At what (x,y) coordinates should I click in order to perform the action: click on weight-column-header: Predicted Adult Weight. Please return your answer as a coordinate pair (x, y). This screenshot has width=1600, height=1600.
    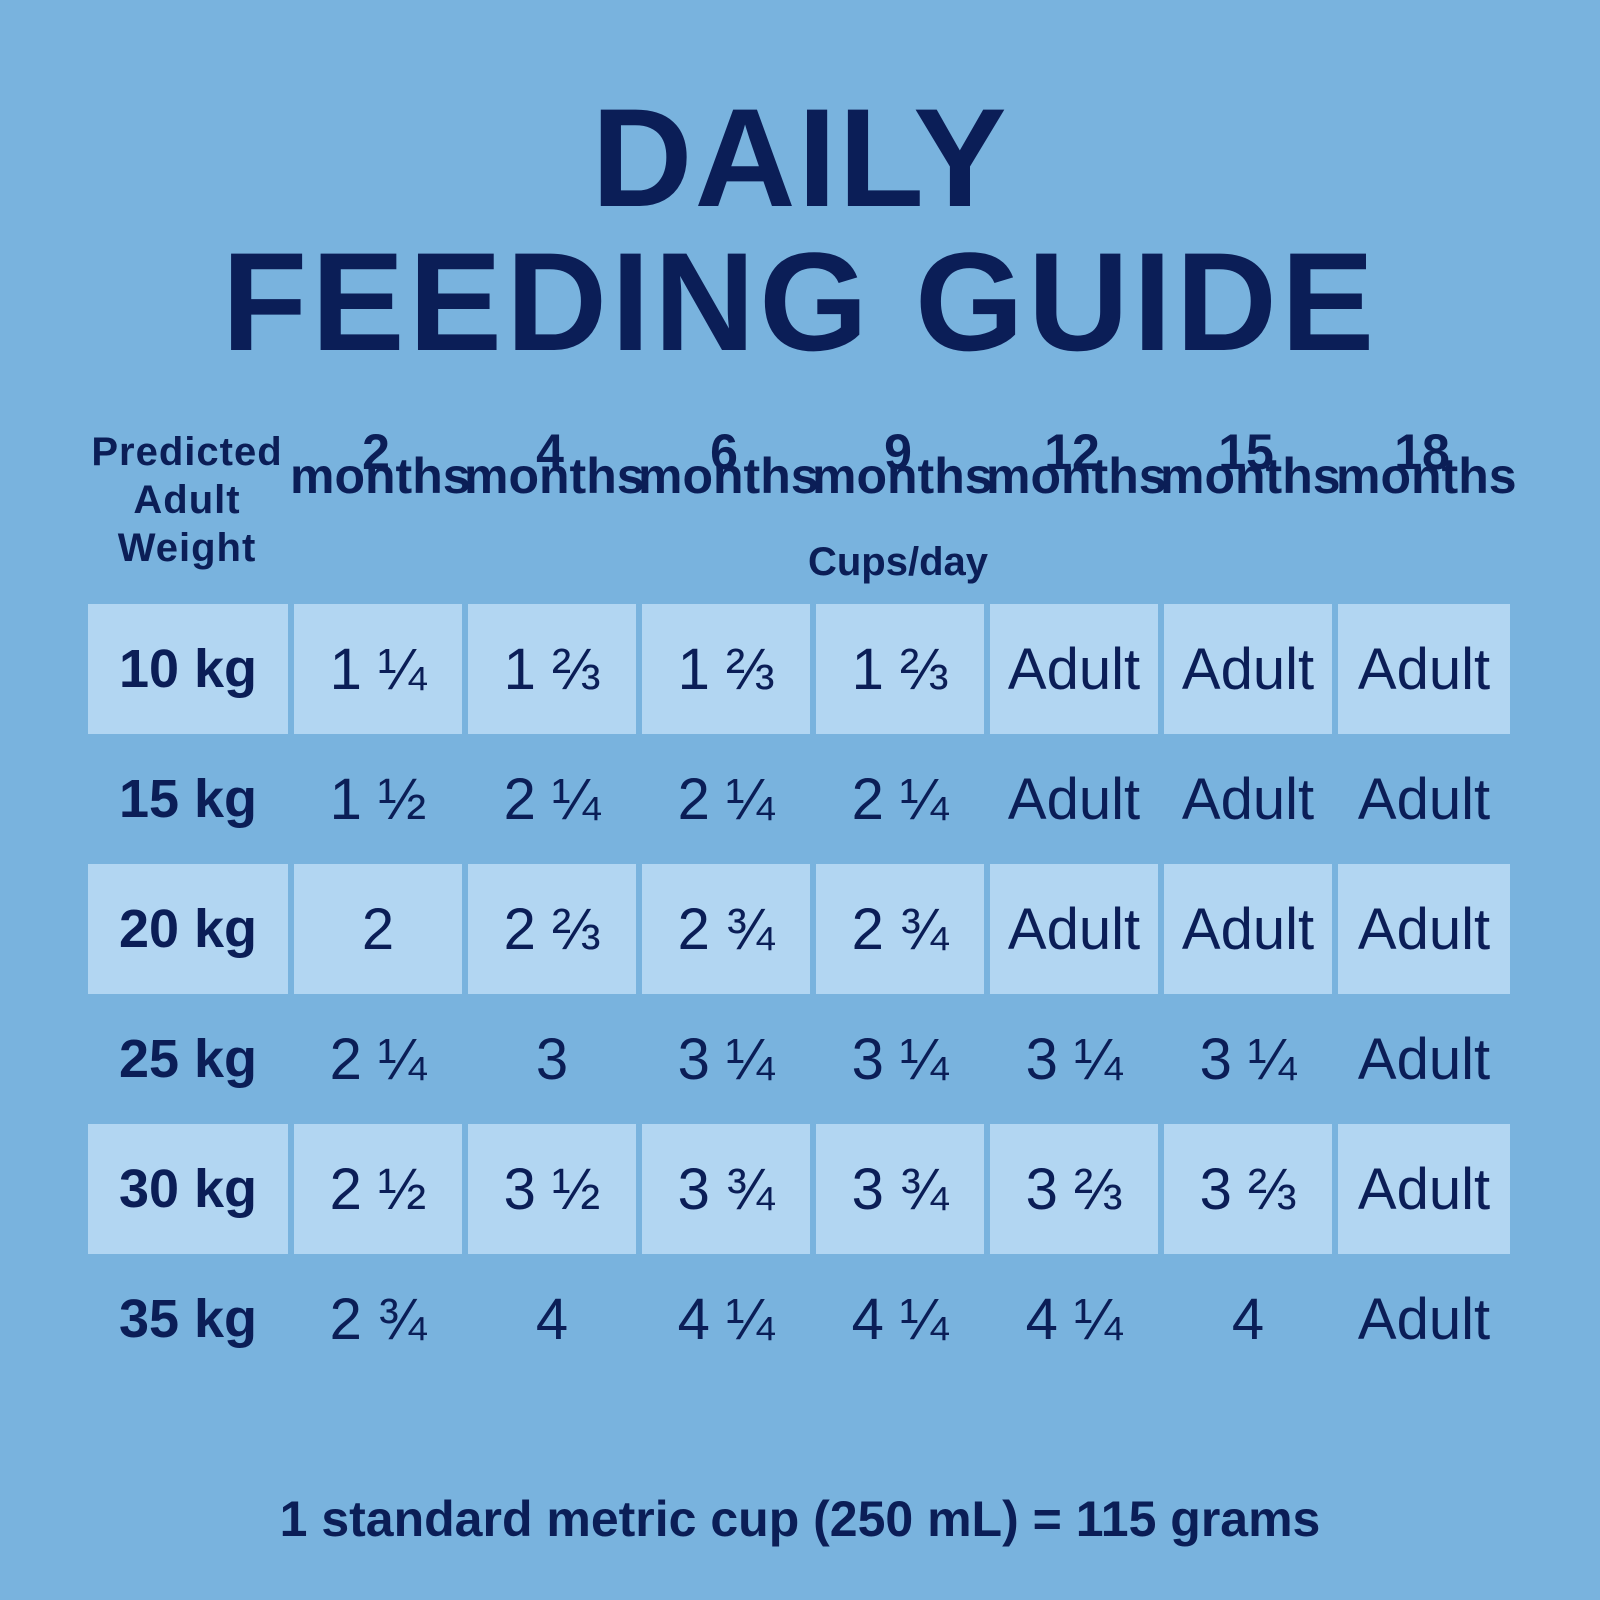
    Looking at the image, I should click on (187, 500).